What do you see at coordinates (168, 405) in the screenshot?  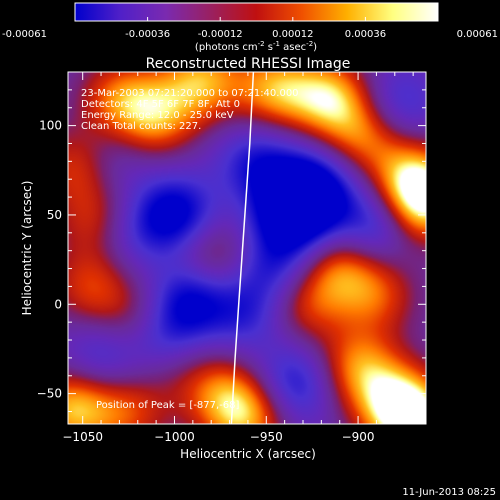 I see `peak-position-label: Position of Peak = [-877,-68]` at bounding box center [168, 405].